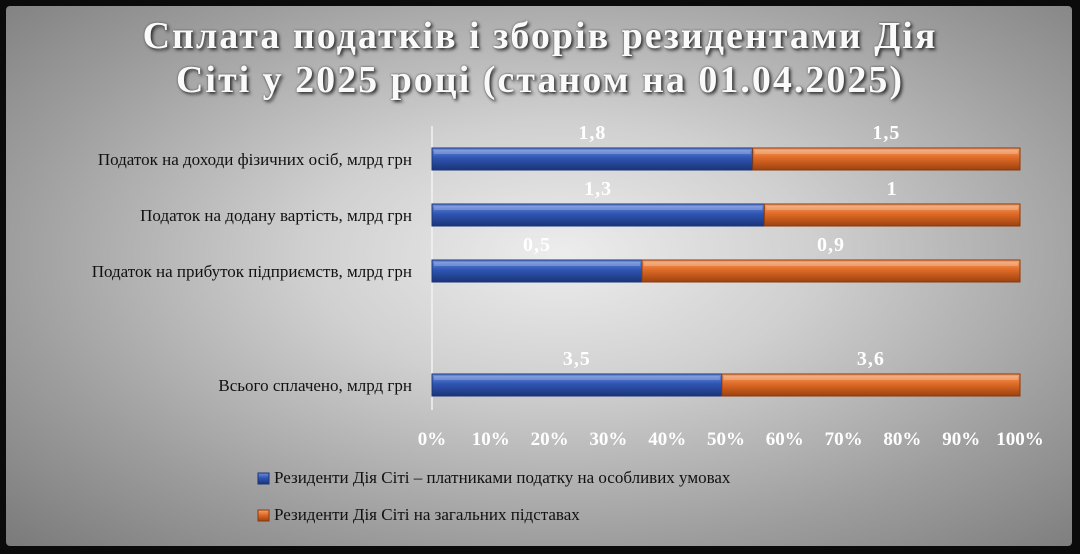  What do you see at coordinates (871, 359) in the screenshot?
I see `data-label: 3,6` at bounding box center [871, 359].